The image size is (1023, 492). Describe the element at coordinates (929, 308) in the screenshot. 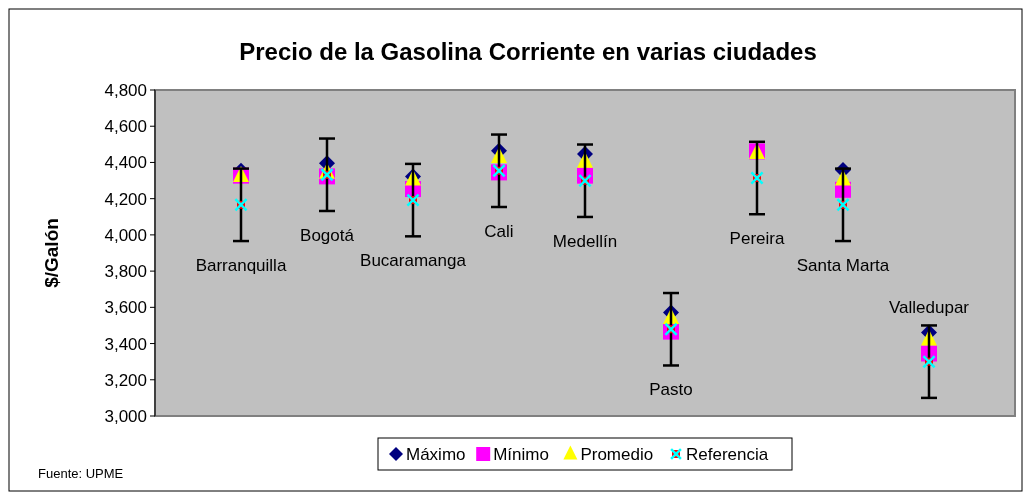

I see `x-tick-label: Valledupar` at that location.